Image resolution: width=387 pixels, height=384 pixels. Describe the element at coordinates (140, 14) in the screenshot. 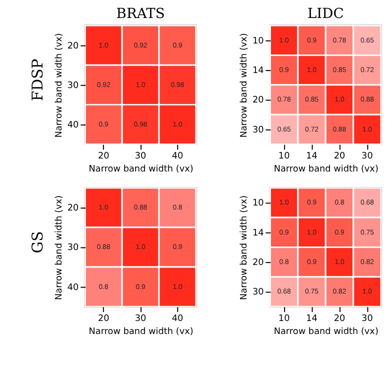

I see `chart-title: BRATS` at that location.